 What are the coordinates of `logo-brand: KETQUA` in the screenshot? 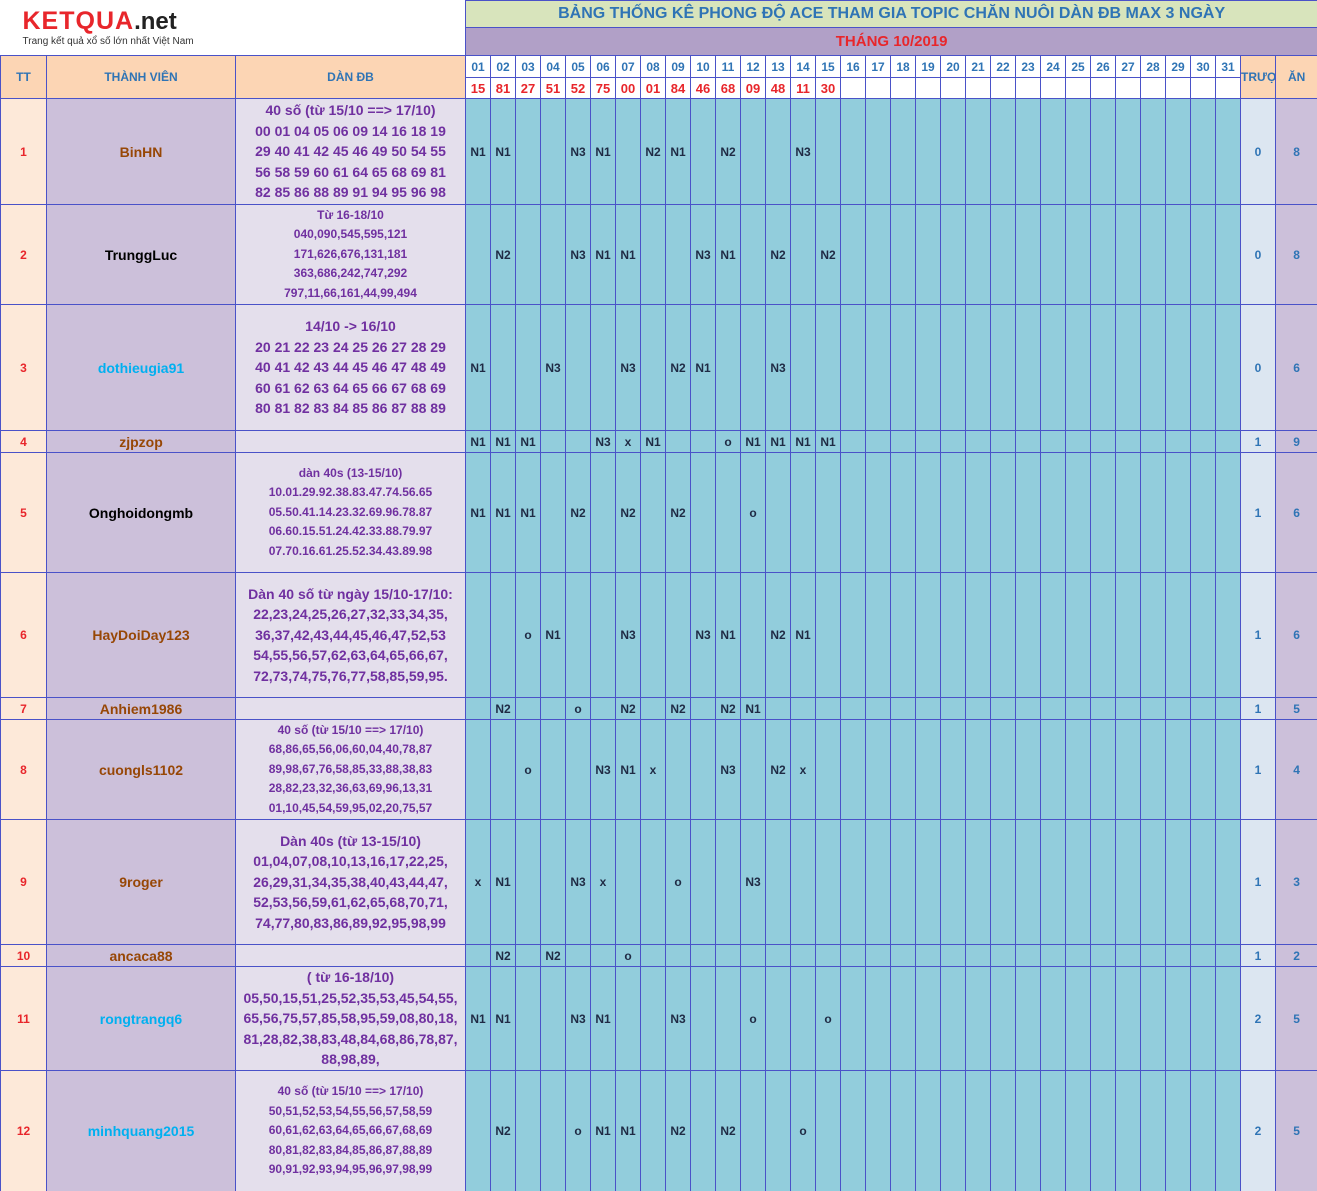 It's located at (78, 20).